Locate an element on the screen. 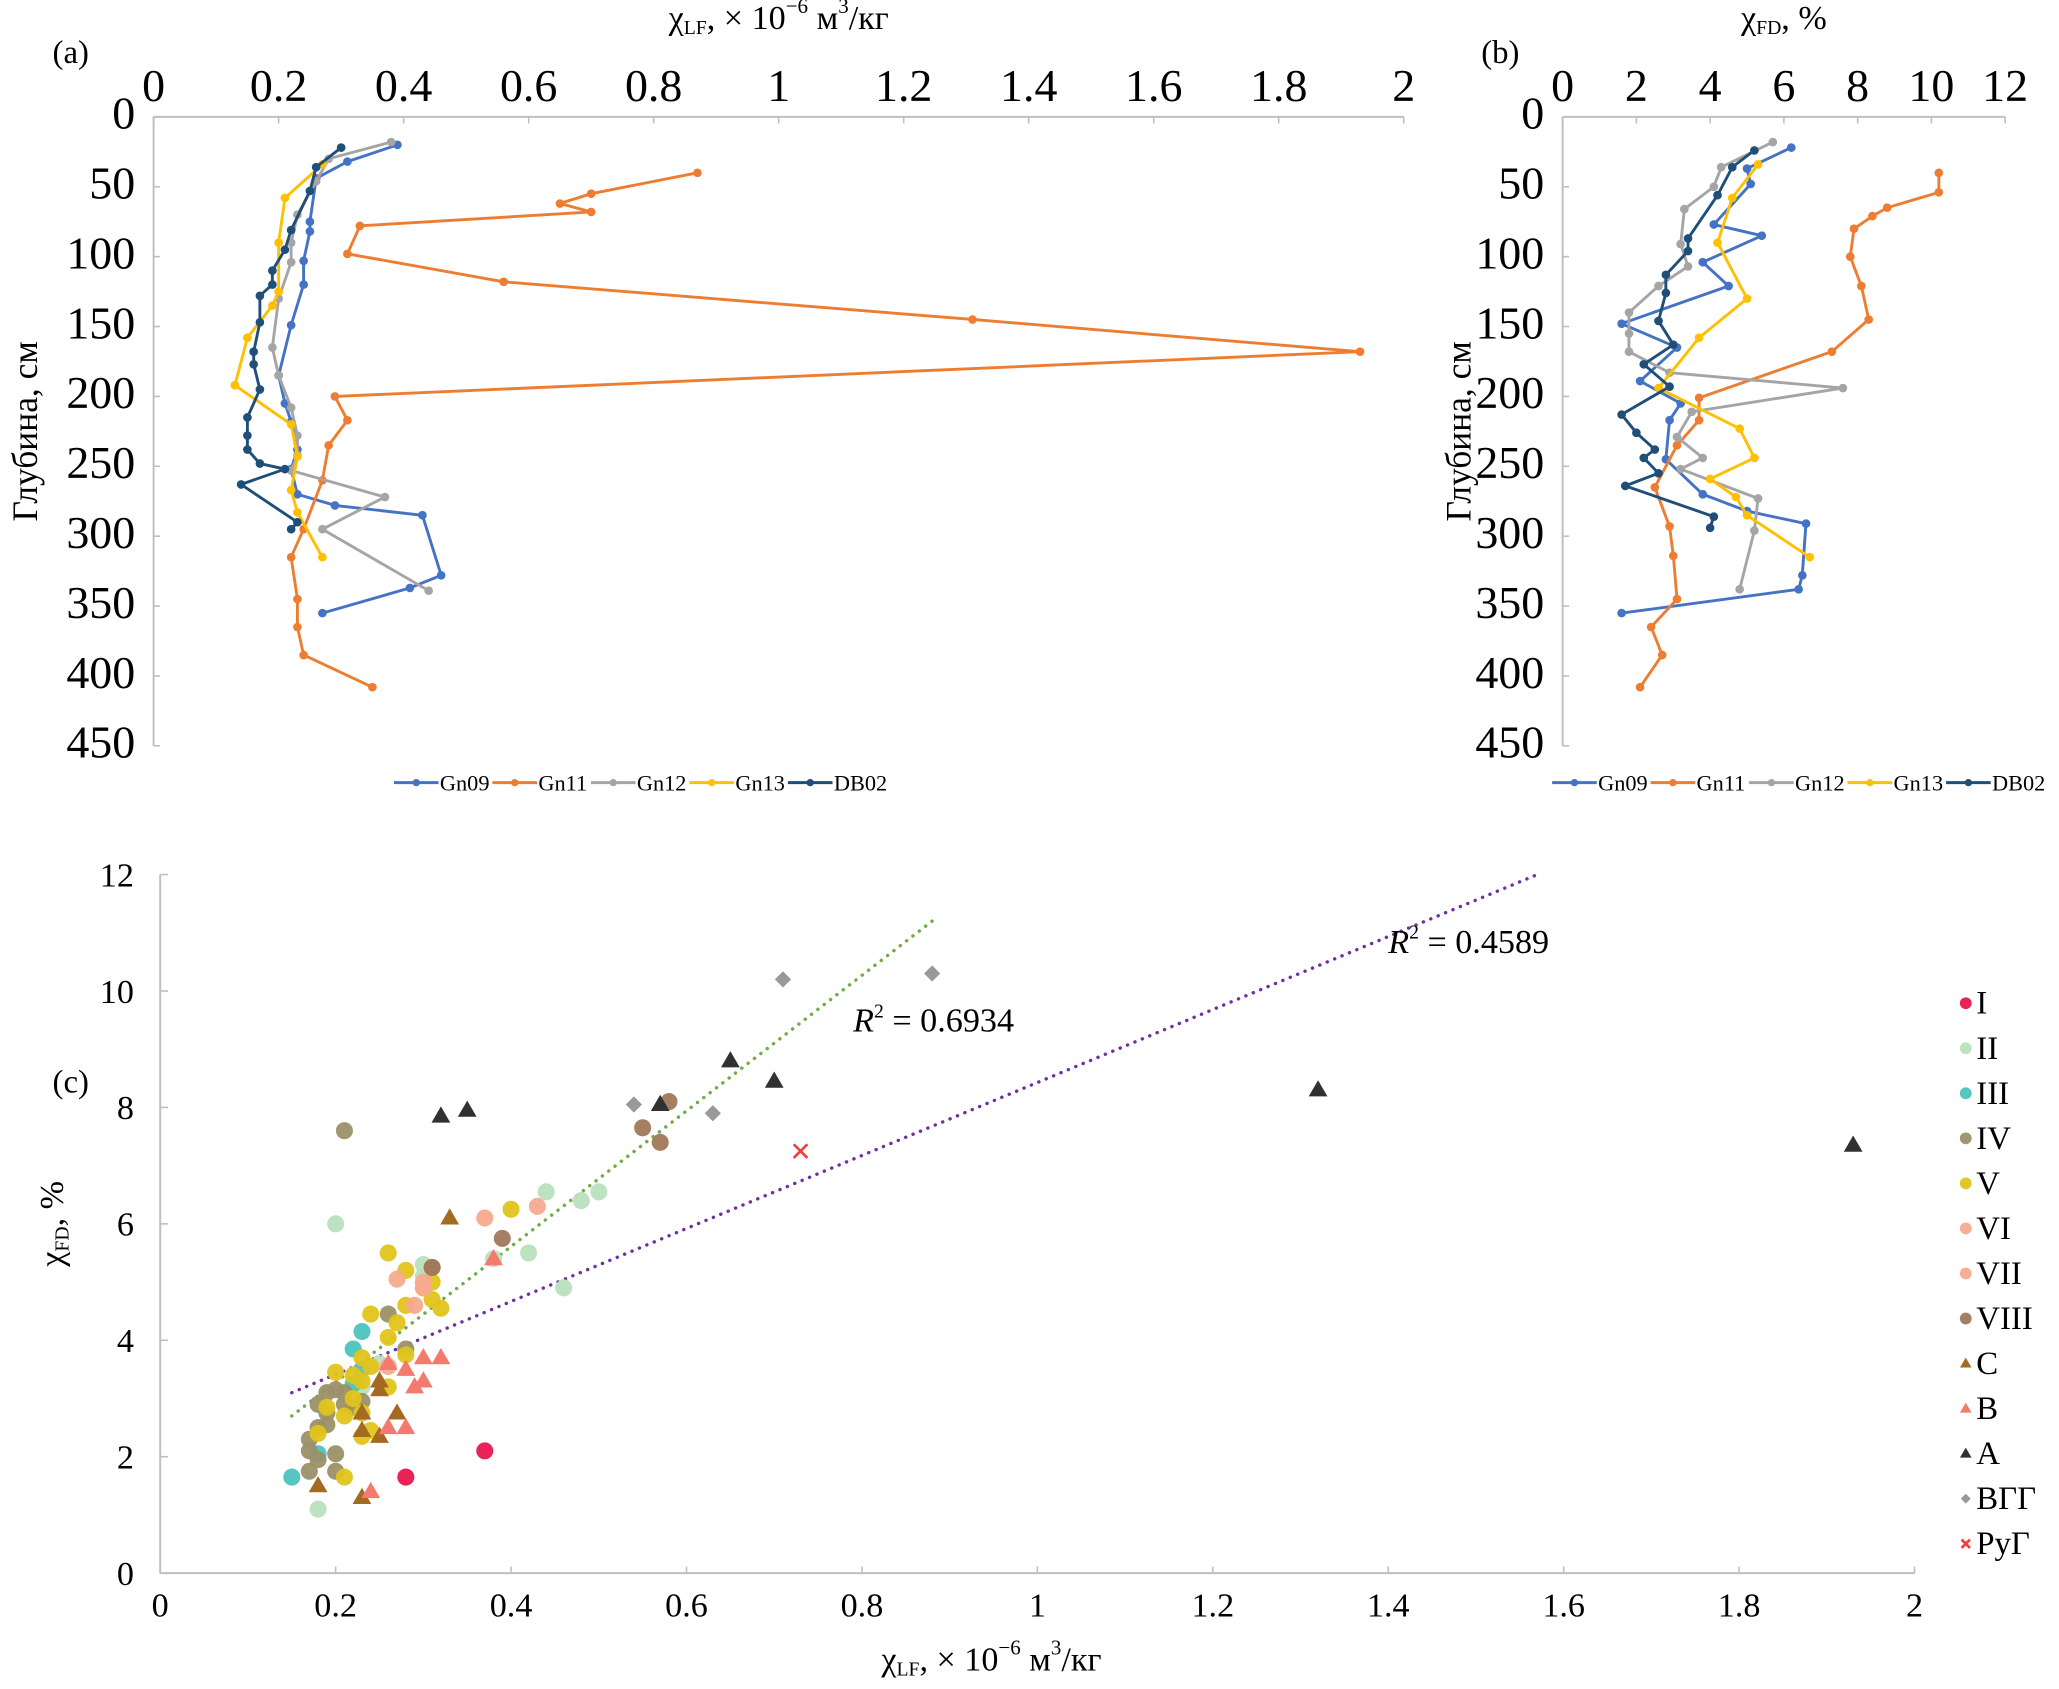 This screenshot has height=1689, width=2059. x-tick-label: 0.8 is located at coordinates (862, 1605).